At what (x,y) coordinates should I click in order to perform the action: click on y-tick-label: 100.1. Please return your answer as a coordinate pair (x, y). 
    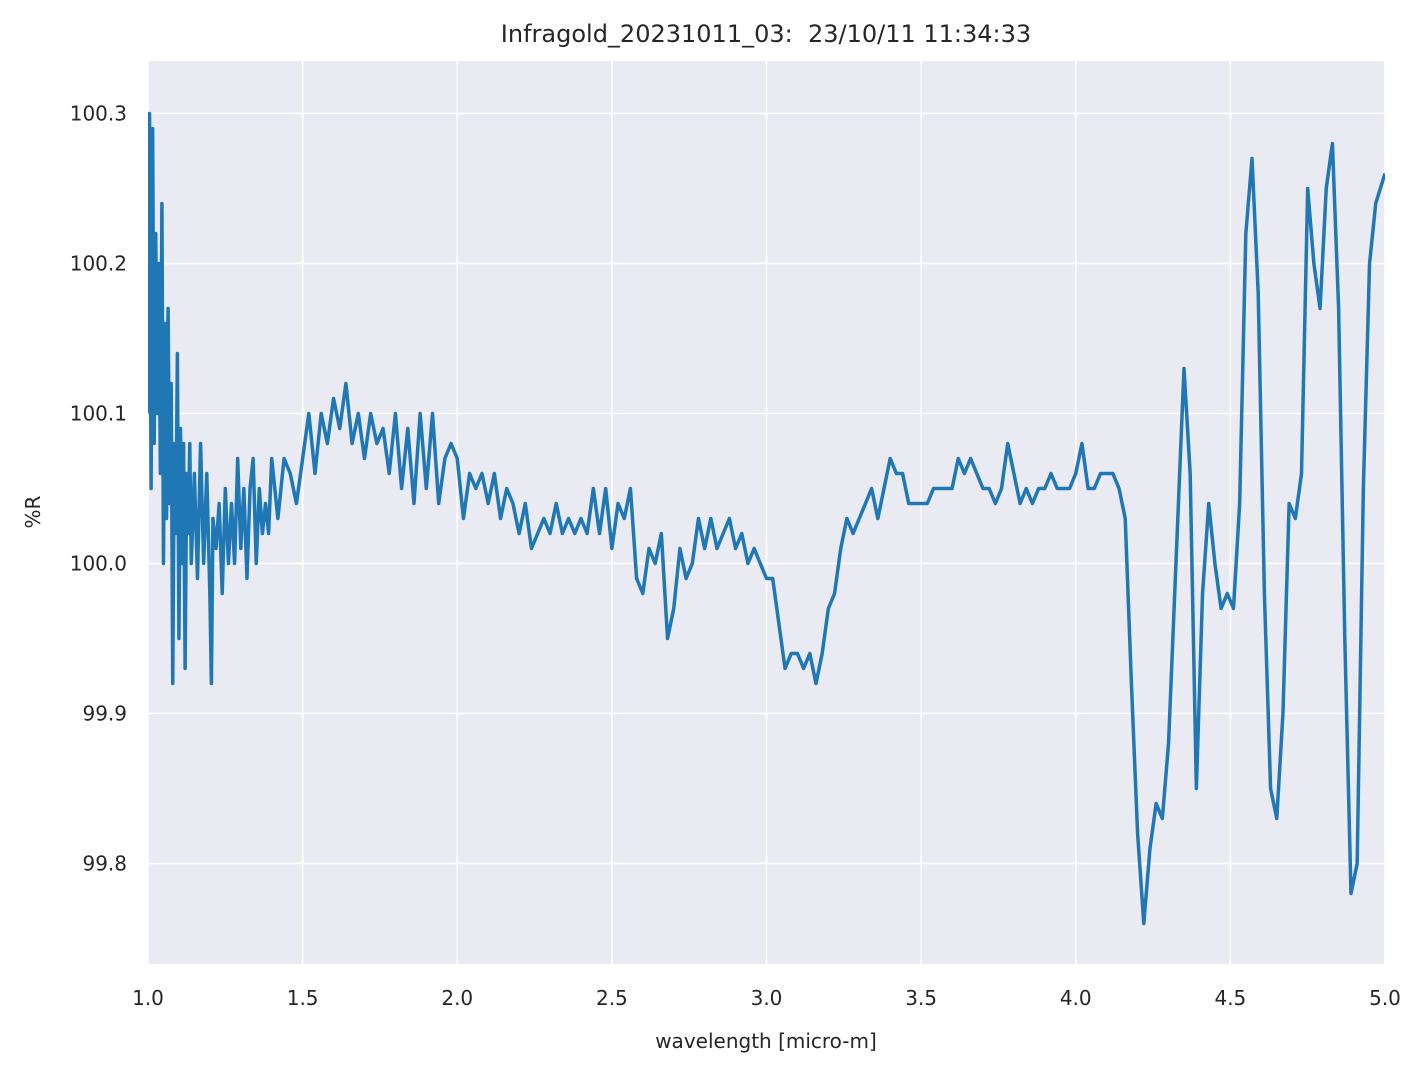
    Looking at the image, I should click on (98, 414).